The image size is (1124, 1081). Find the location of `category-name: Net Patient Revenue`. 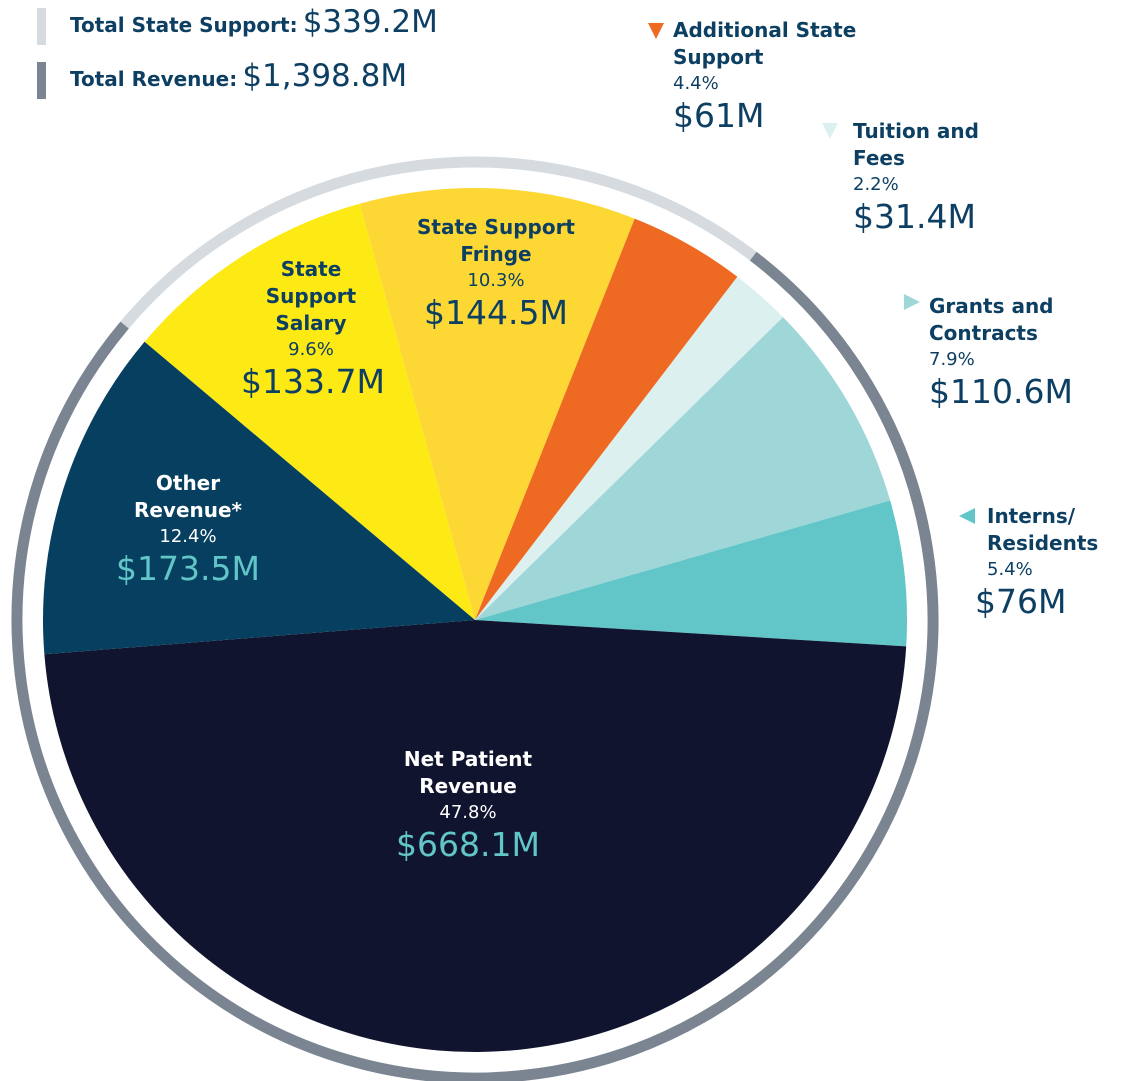

category-name: Net Patient Revenue is located at coordinates (468, 772).